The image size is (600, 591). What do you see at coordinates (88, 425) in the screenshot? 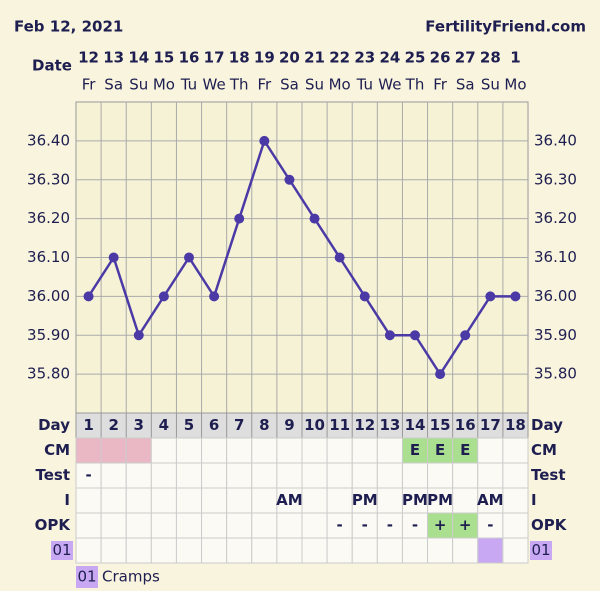
I see `cycle-day: 1` at bounding box center [88, 425].